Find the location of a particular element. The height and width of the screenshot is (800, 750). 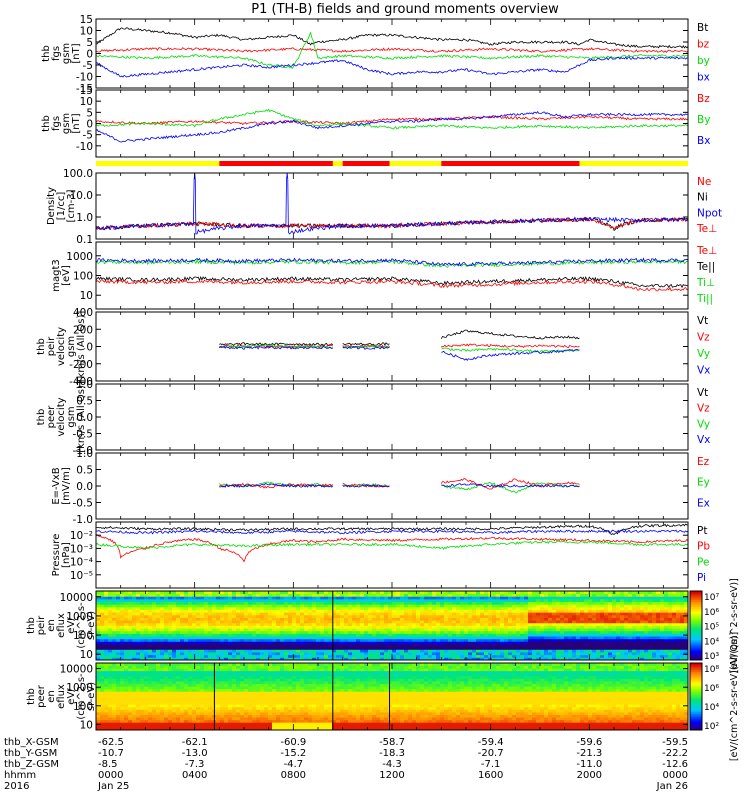

colorbar-cell is located at coordinates (696, 656).